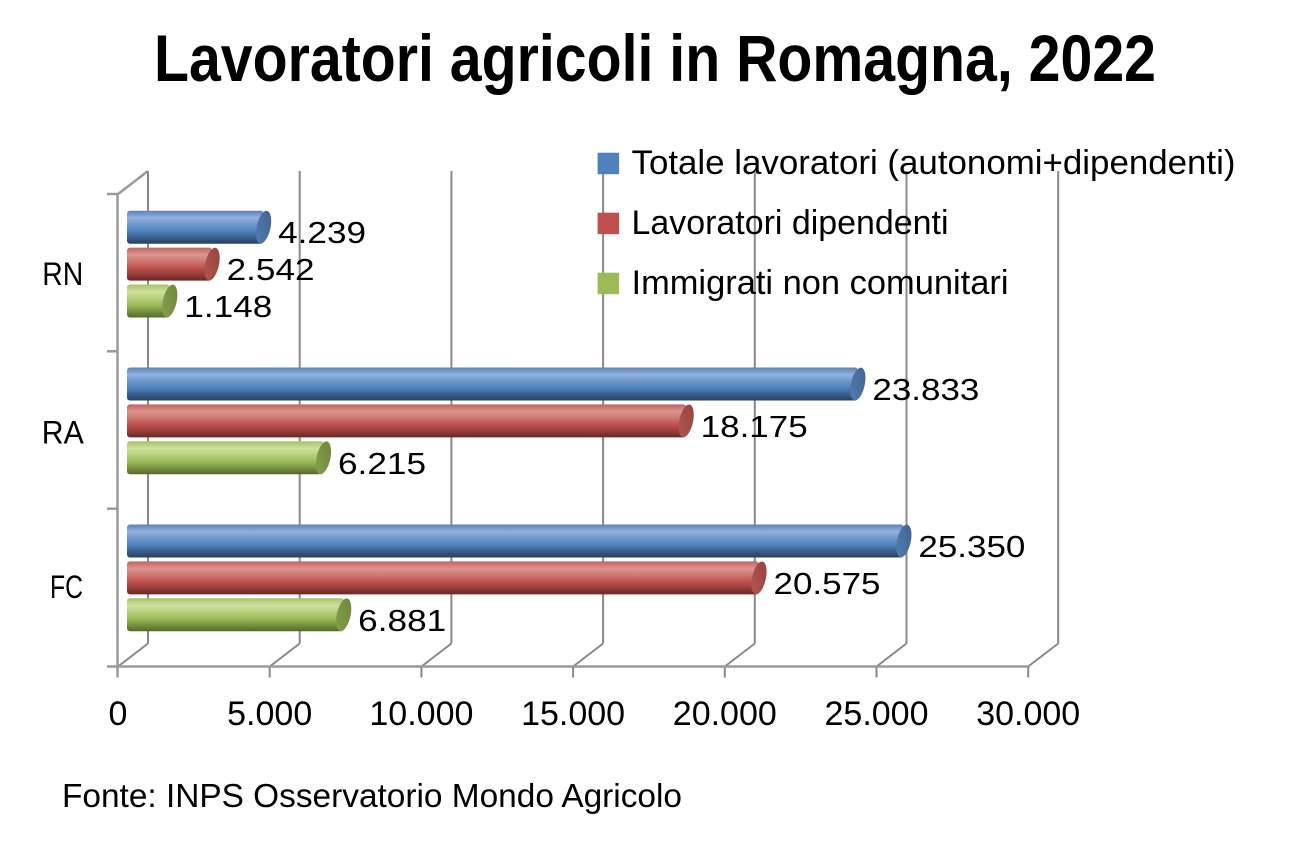 The width and height of the screenshot is (1304, 850). I want to click on svg-text: 4.239, so click(322, 232).